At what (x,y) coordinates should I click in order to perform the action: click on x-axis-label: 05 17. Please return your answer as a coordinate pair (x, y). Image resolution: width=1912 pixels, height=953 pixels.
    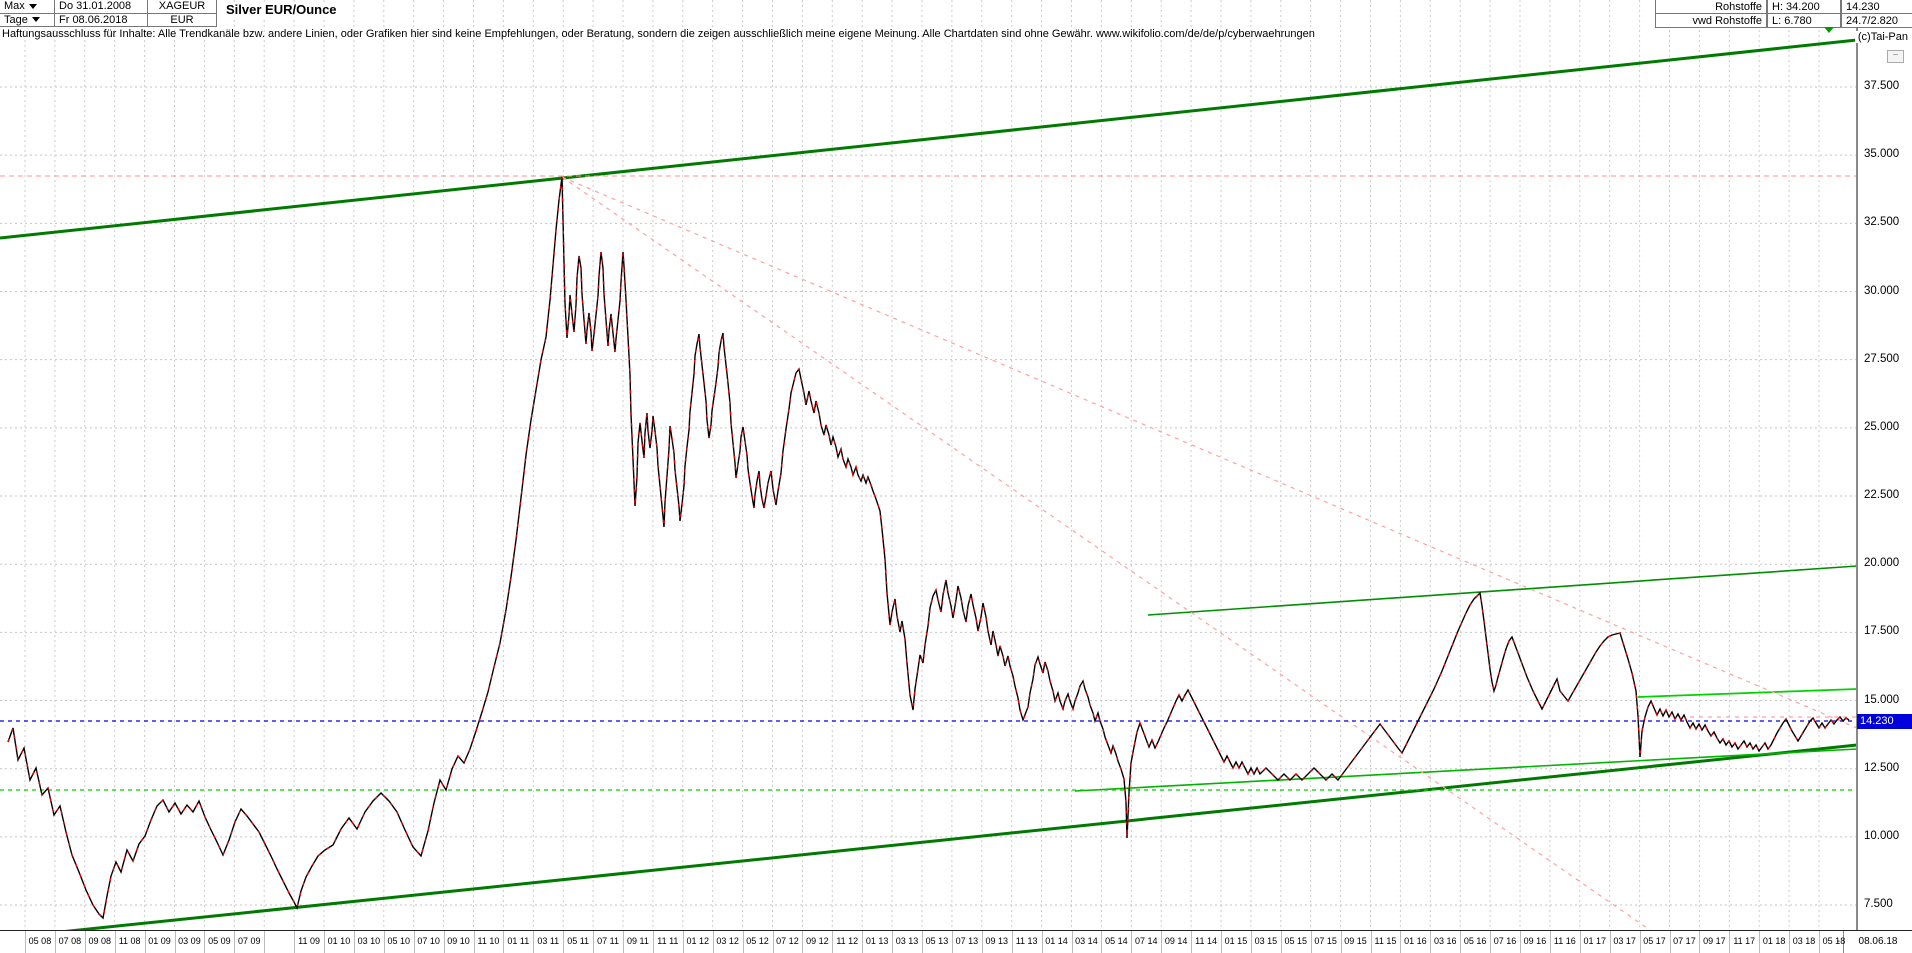
    Looking at the image, I should click on (1654, 941).